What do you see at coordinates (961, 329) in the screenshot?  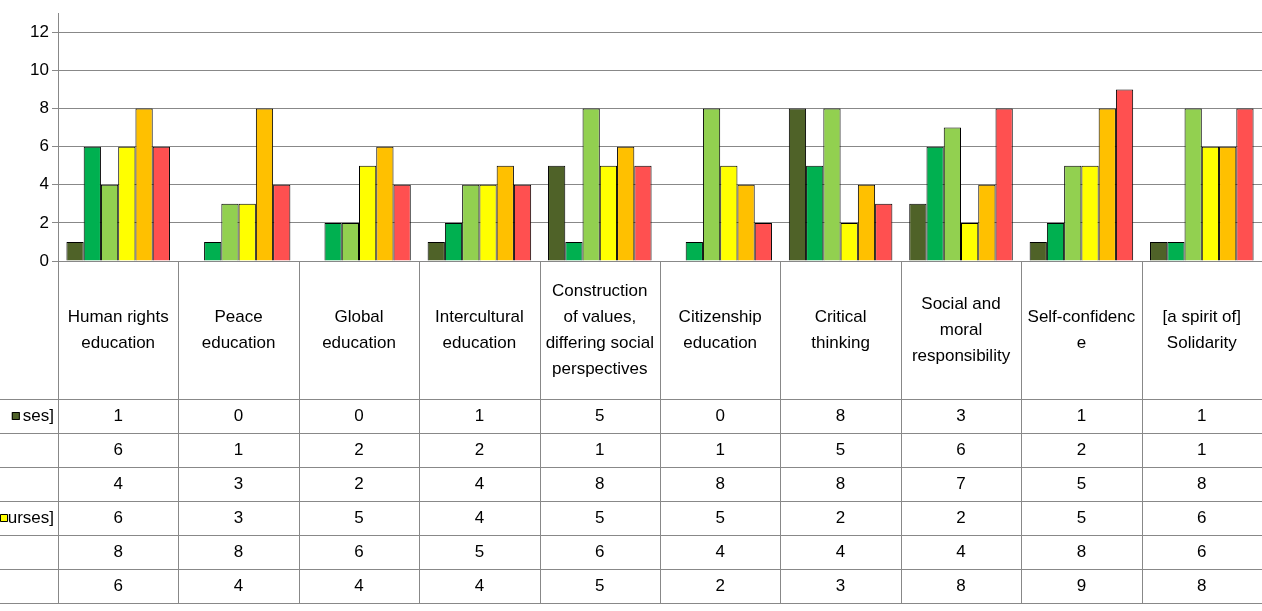 I see `x-tick-label: Social and moral responsibility` at bounding box center [961, 329].